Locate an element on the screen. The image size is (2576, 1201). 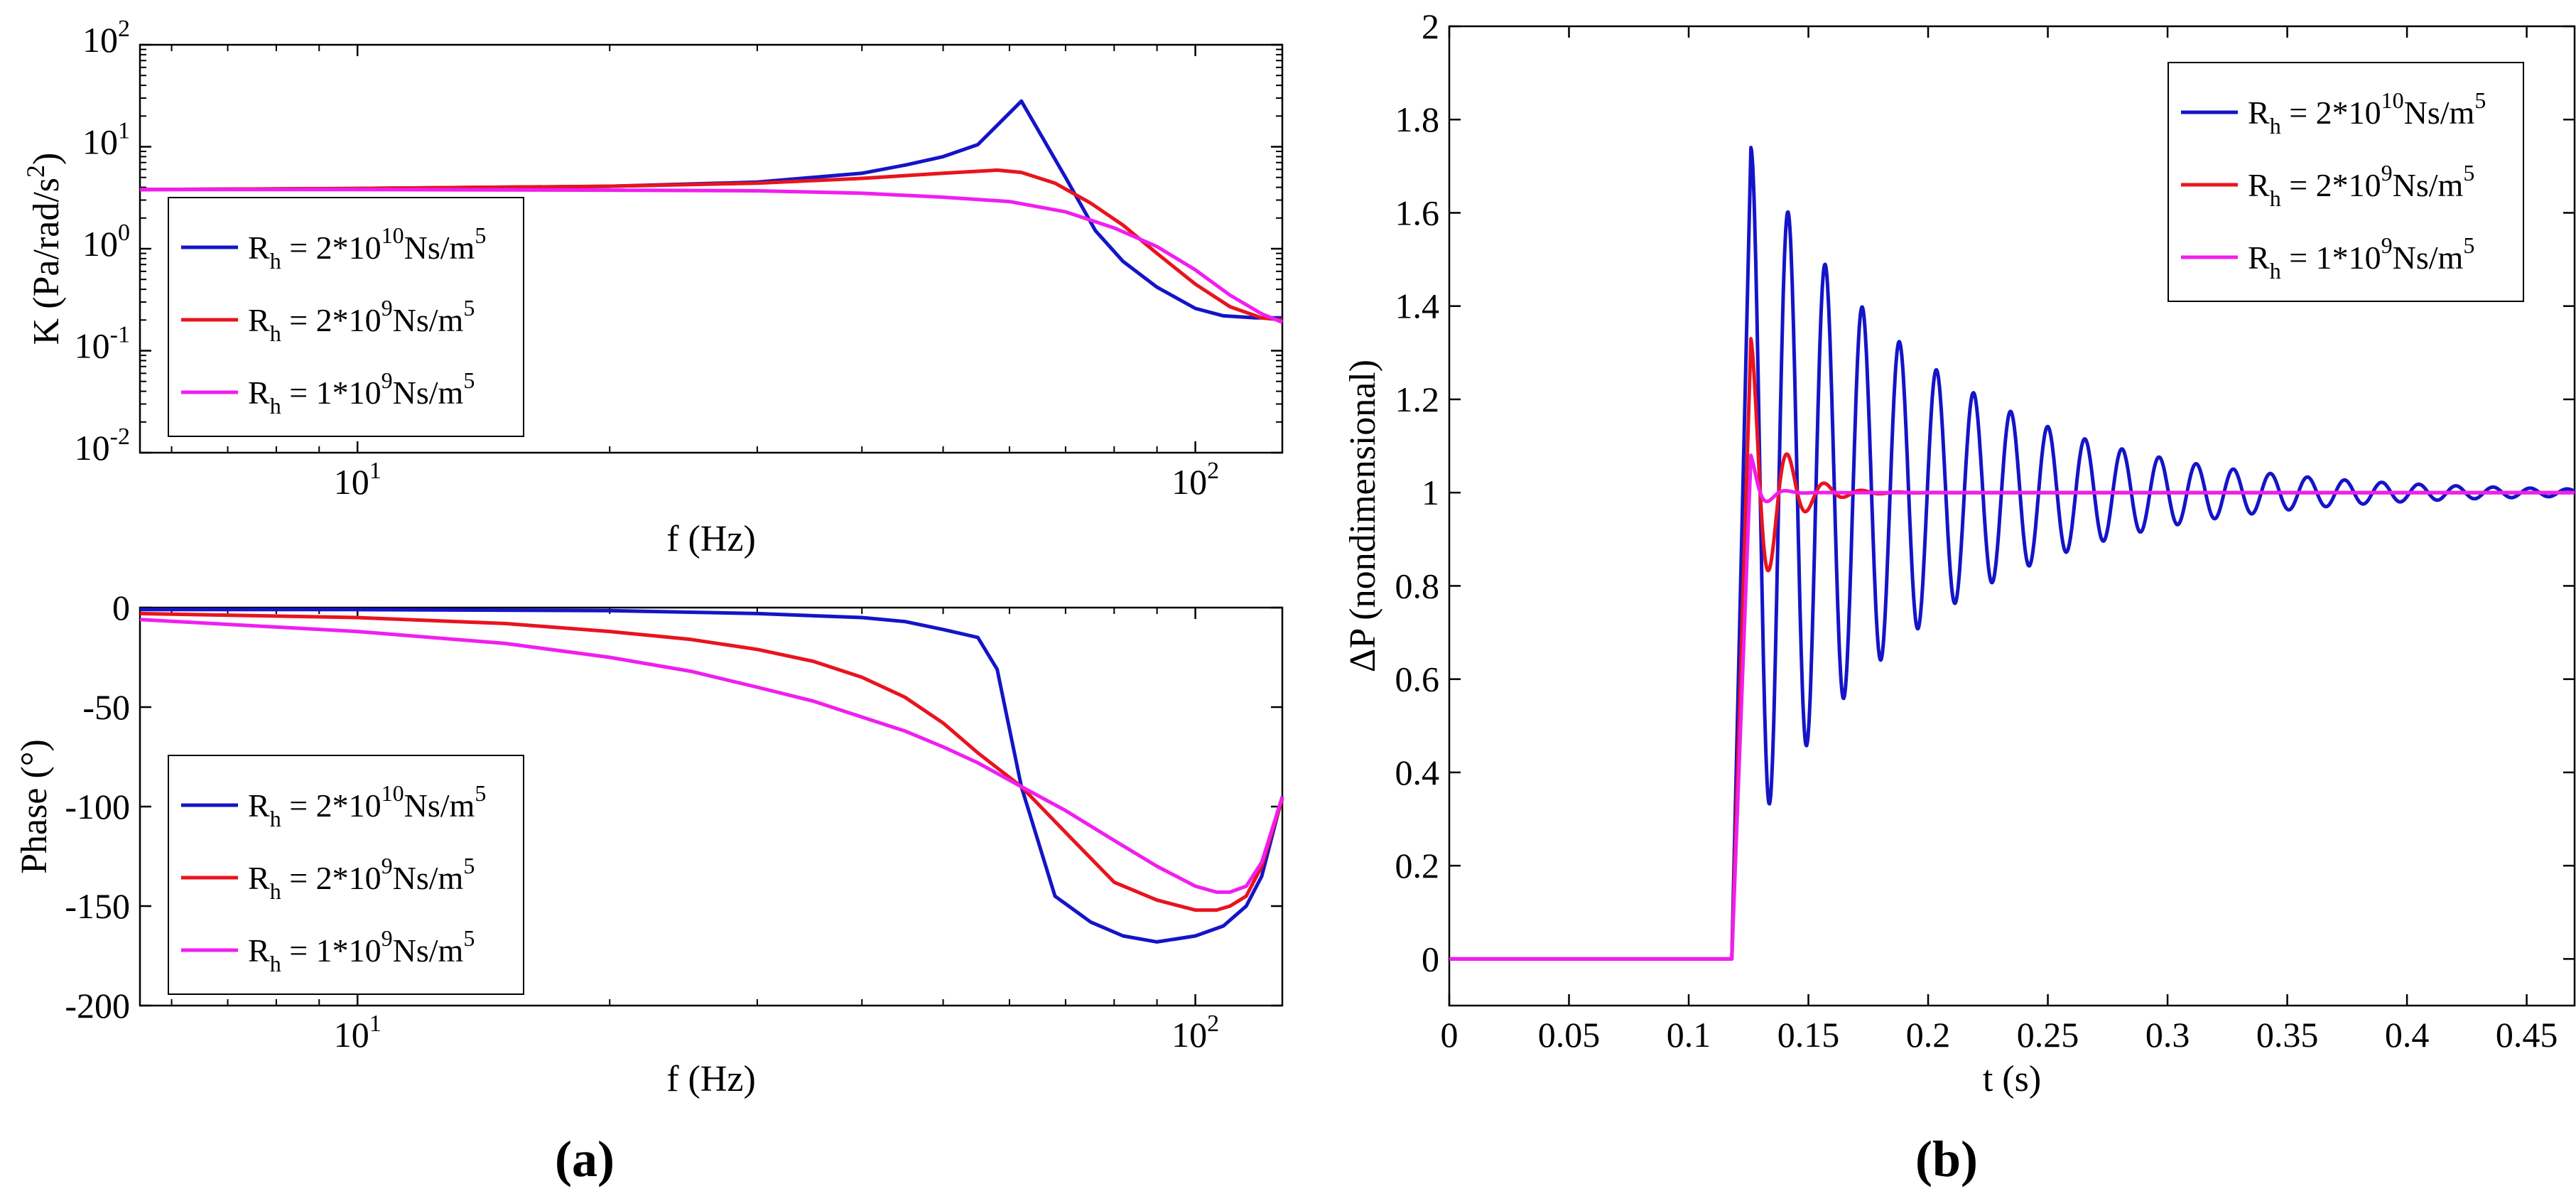
phase-xlabel: f (Hz) is located at coordinates (711, 1079).